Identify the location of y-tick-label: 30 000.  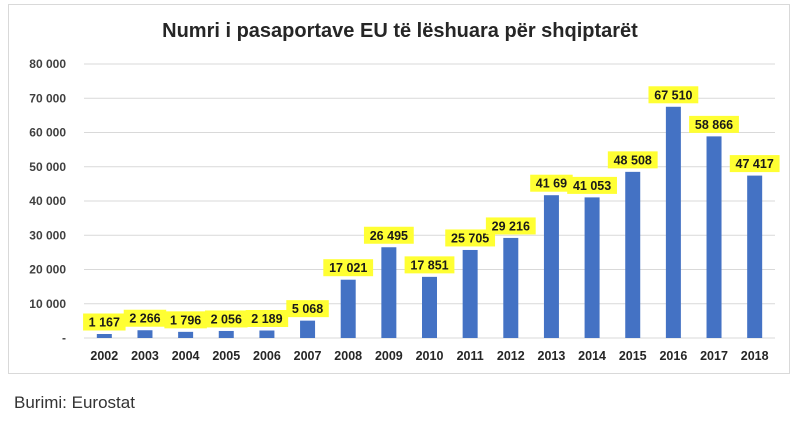
(47, 235).